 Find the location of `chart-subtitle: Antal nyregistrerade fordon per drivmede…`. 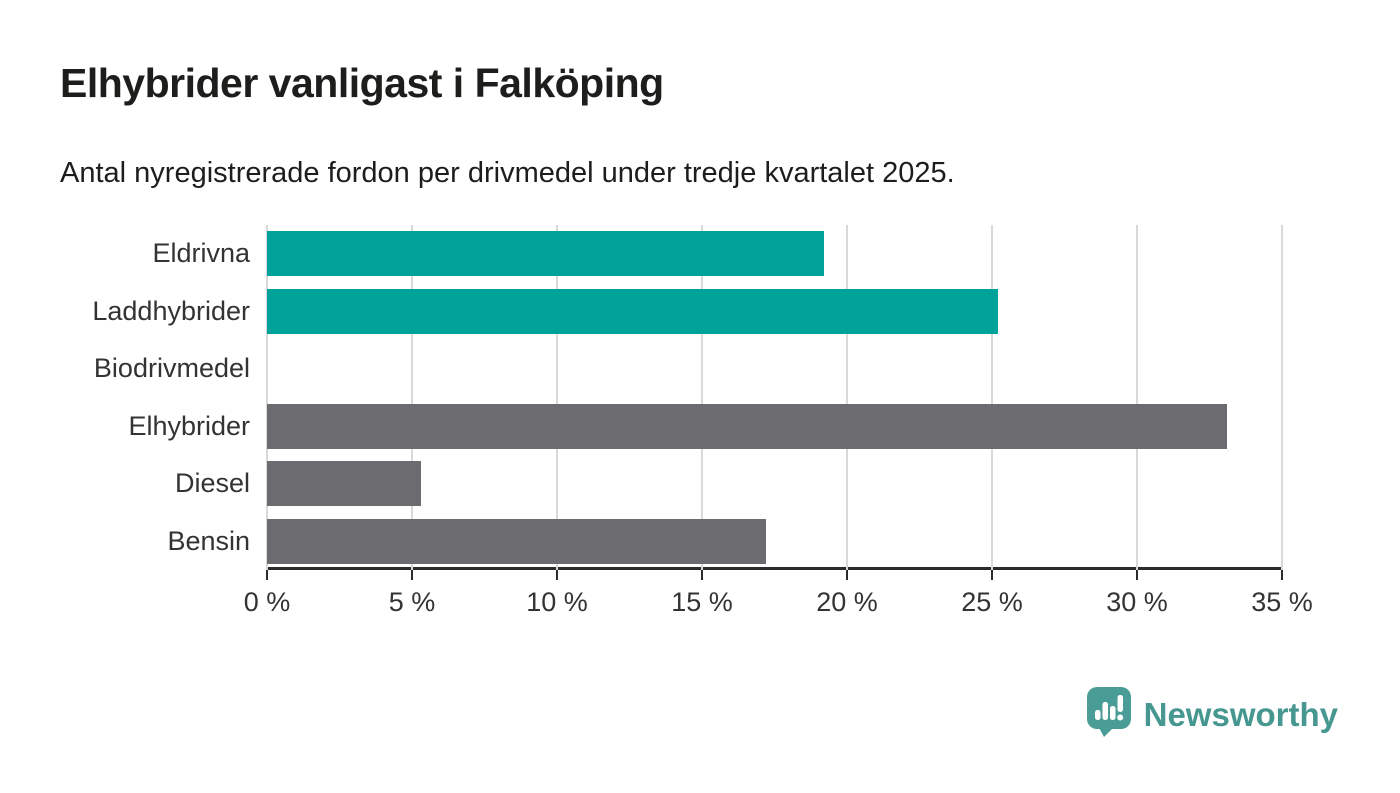

chart-subtitle: Antal nyregistrerade fordon per drivmede… is located at coordinates (507, 173).